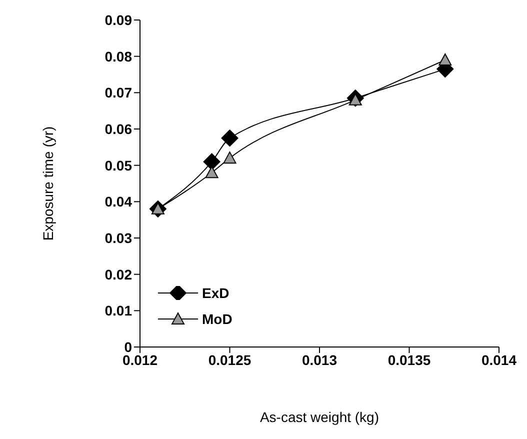  What do you see at coordinates (118, 56) in the screenshot?
I see `y-tick-label: 0.08` at bounding box center [118, 56].